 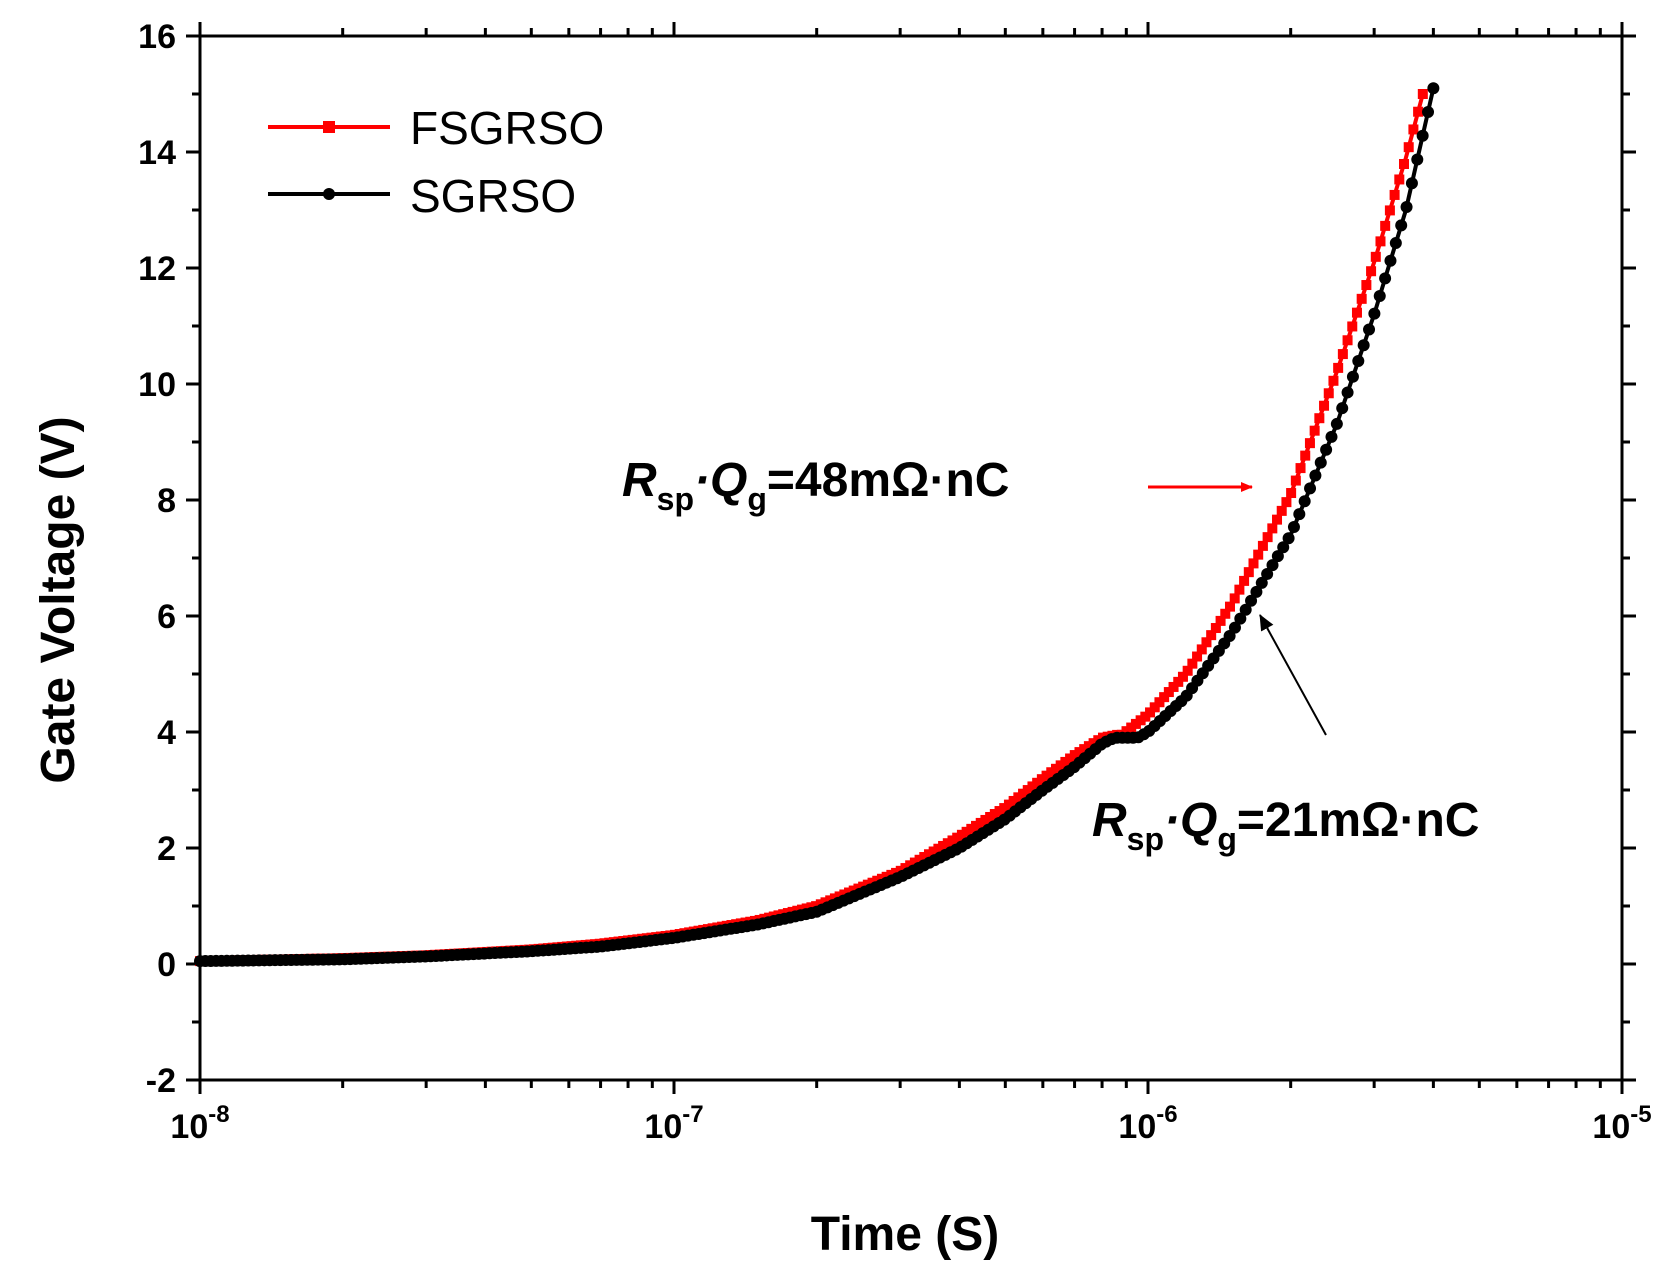 What do you see at coordinates (905, 1234) in the screenshot?
I see `x-axis-title: Time (S)` at bounding box center [905, 1234].